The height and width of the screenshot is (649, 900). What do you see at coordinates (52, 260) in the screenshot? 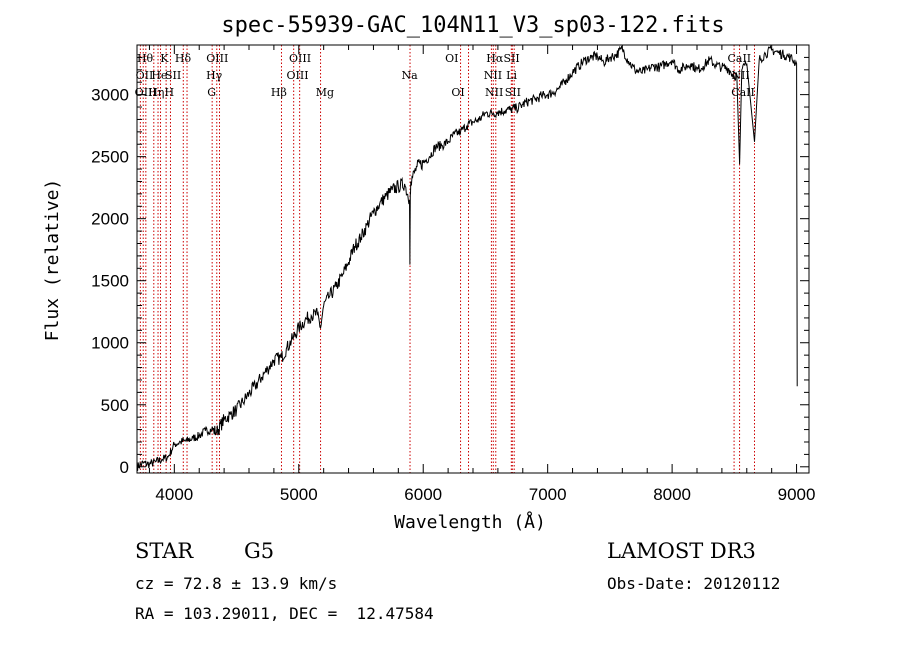
I see `y-axis-label: Flux (relative)` at bounding box center [52, 260].